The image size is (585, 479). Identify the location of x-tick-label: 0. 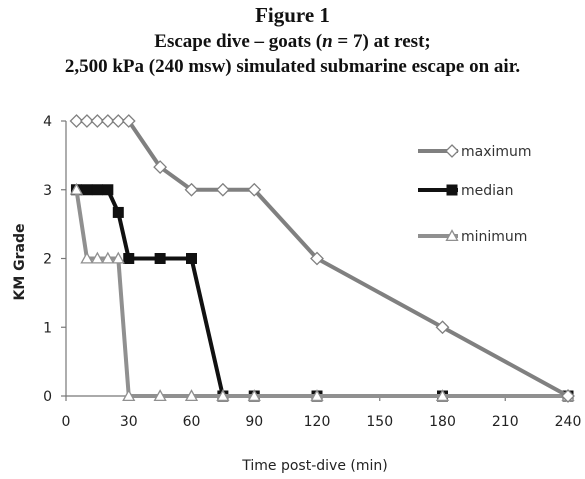
(66, 422).